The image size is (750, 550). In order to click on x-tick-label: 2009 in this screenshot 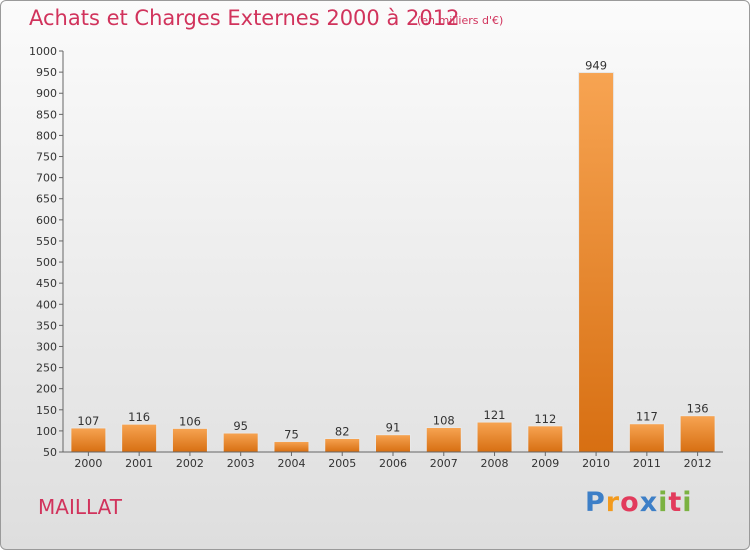, I will do `click(545, 463)`.